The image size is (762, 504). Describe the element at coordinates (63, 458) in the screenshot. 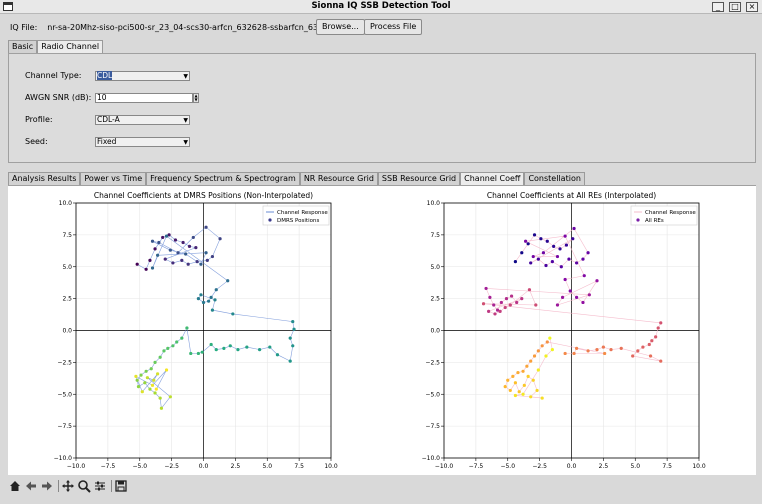

I see `y-tick-label: −10.0` at that location.